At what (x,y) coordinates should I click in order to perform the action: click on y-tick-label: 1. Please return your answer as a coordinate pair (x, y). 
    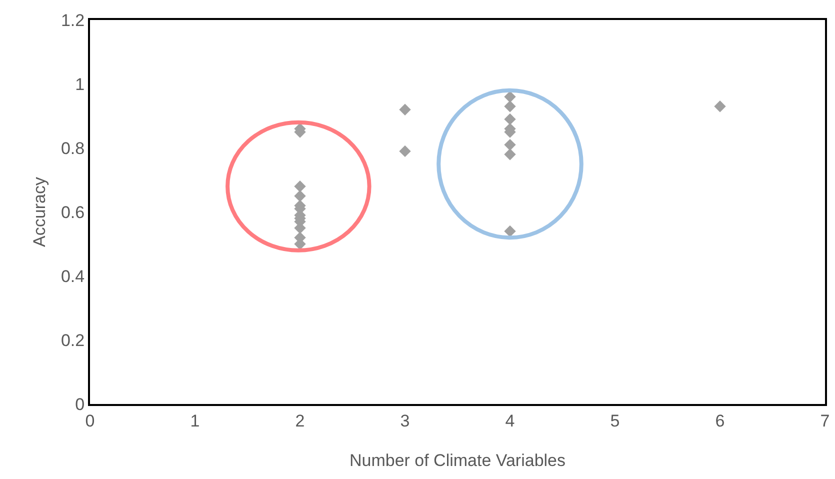
    Looking at the image, I should click on (80, 84).